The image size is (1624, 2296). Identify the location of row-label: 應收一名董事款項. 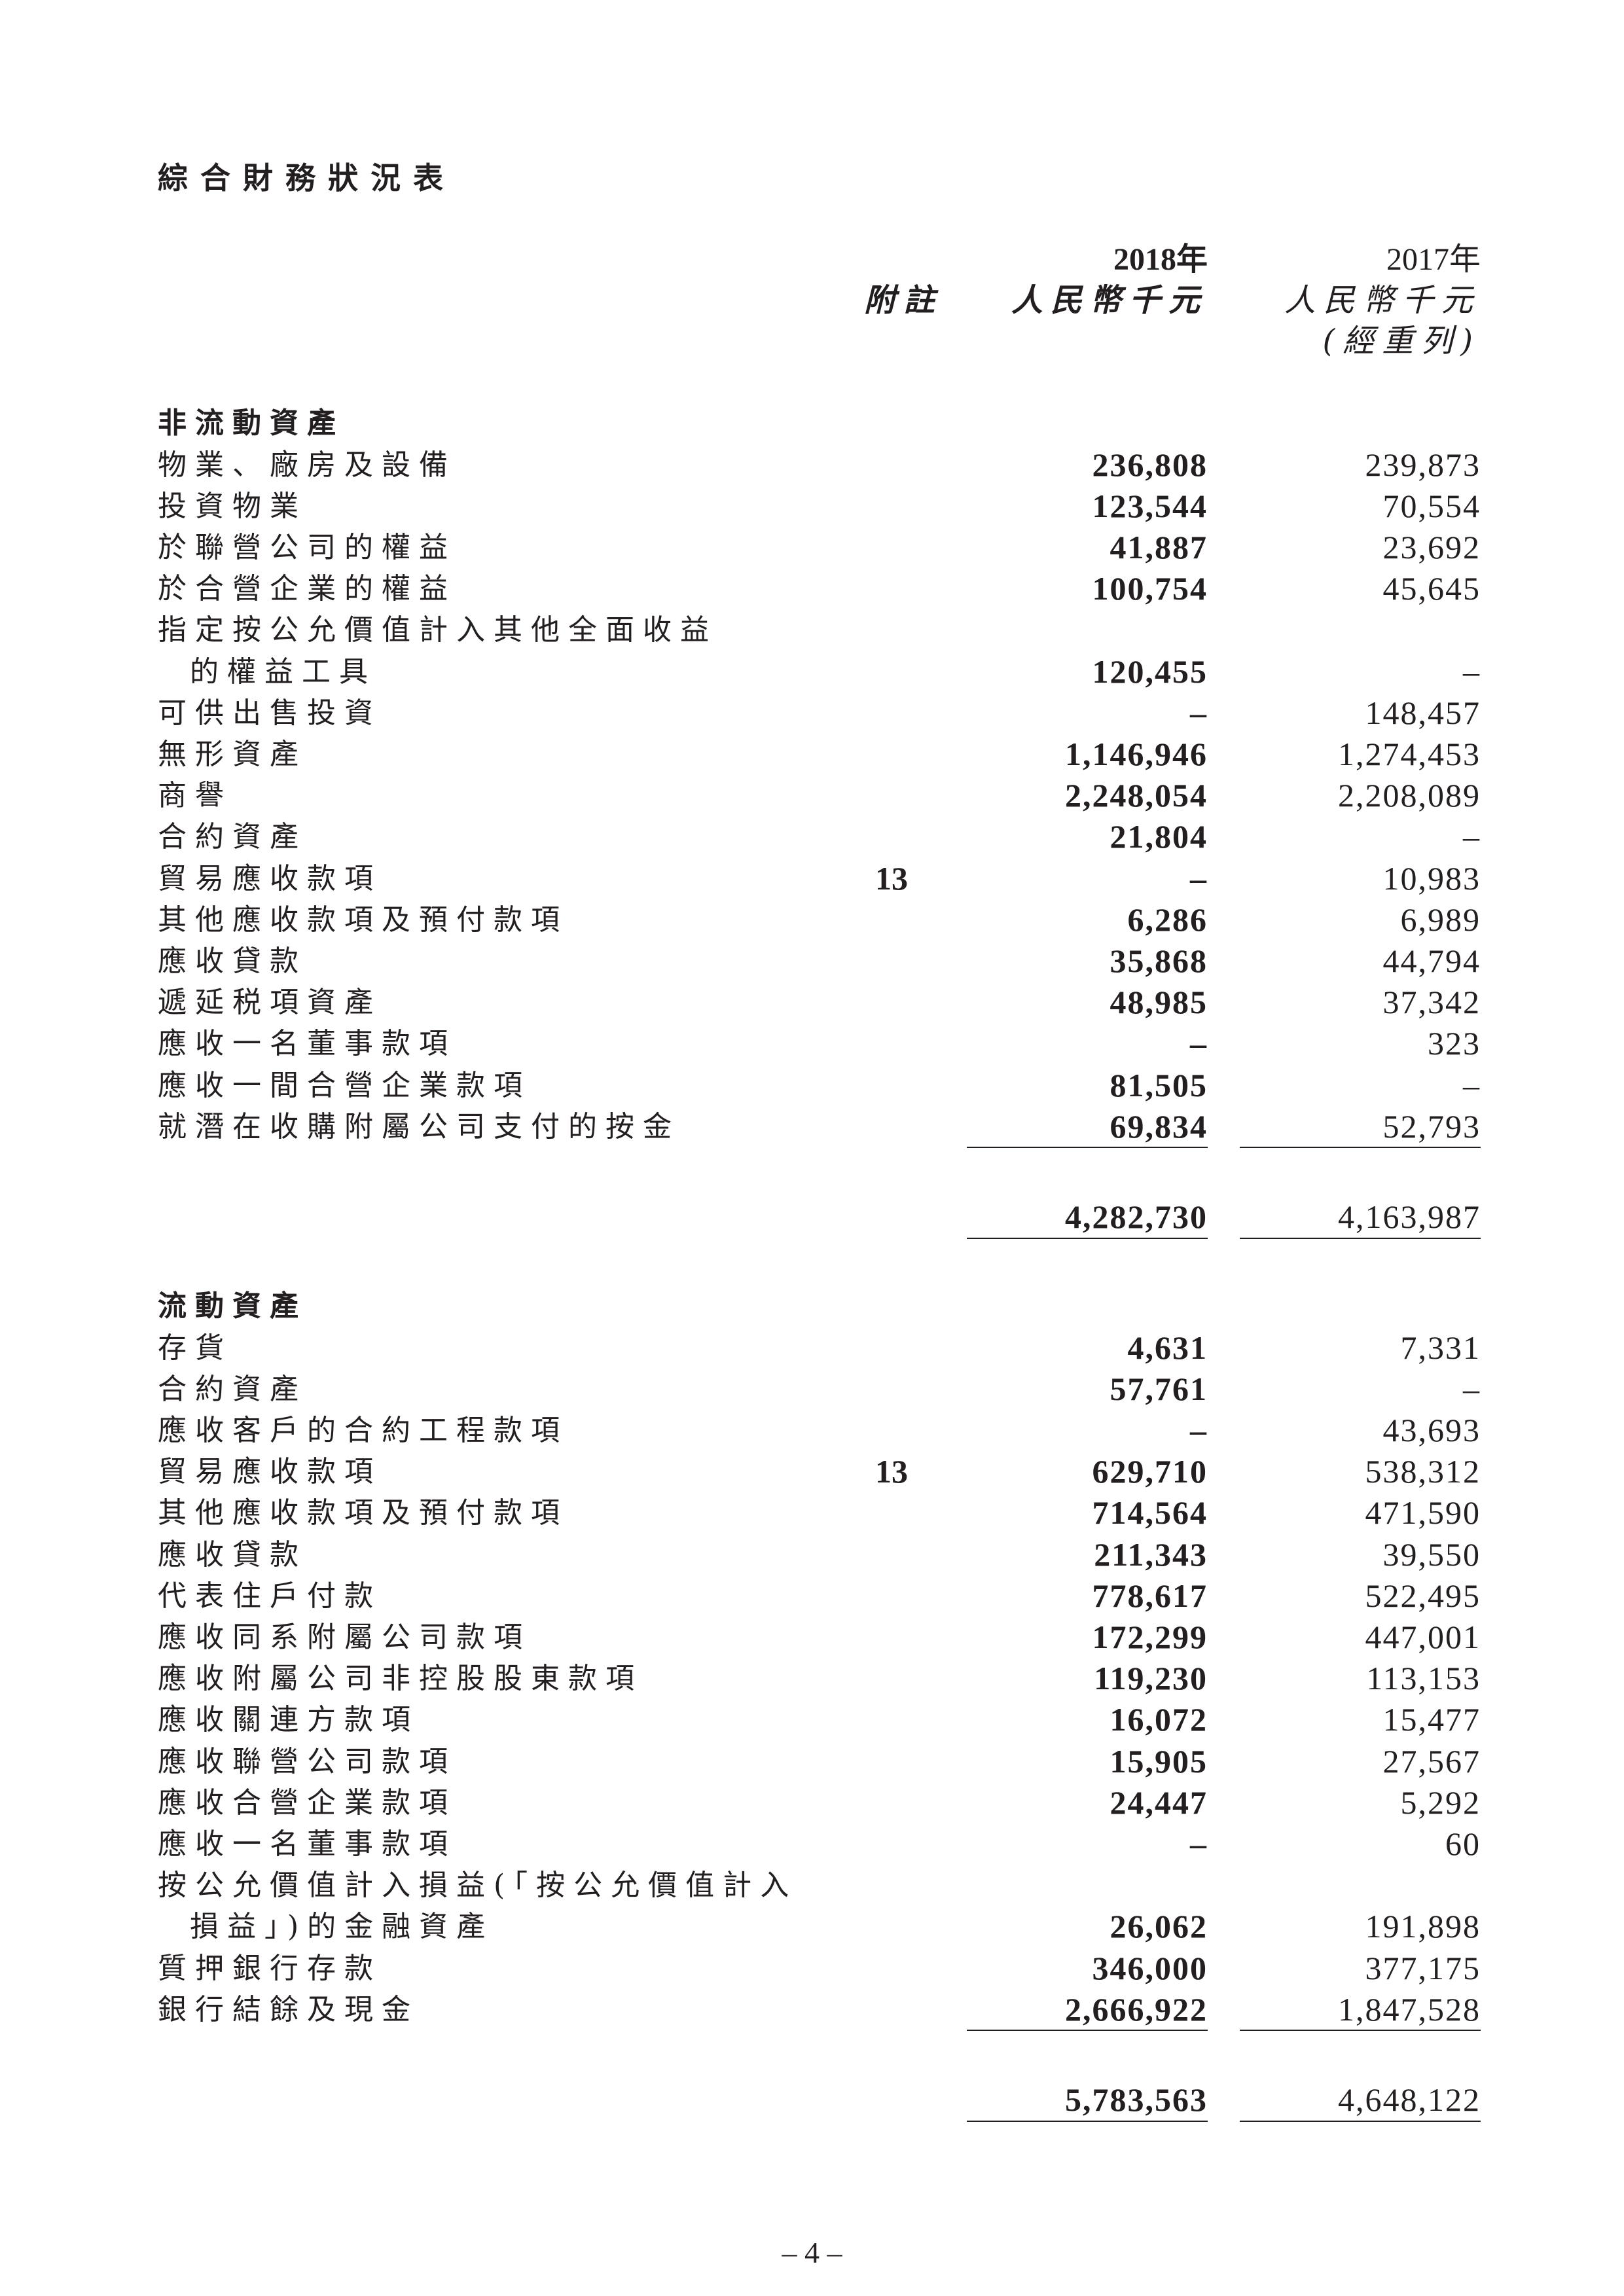
(307, 1844).